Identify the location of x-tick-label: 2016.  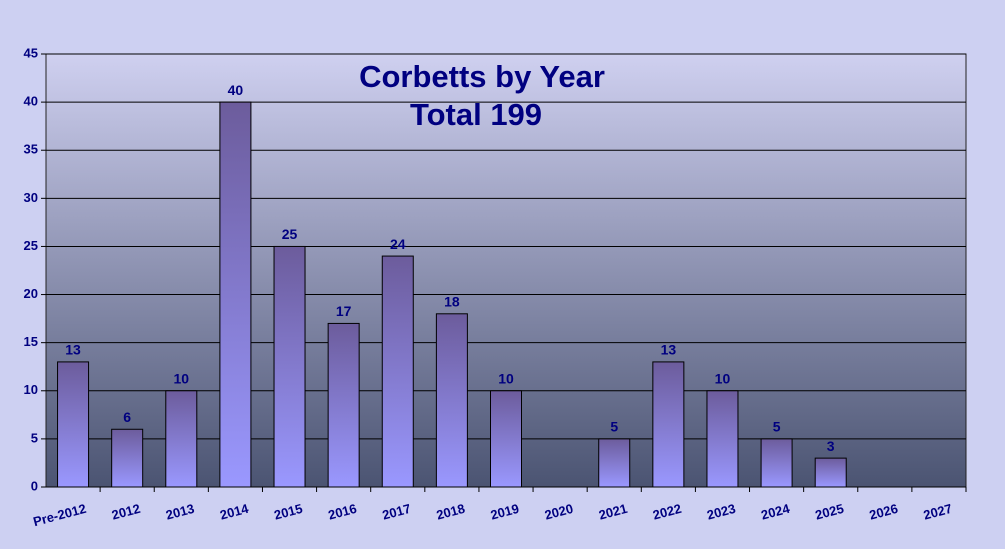
(342, 512).